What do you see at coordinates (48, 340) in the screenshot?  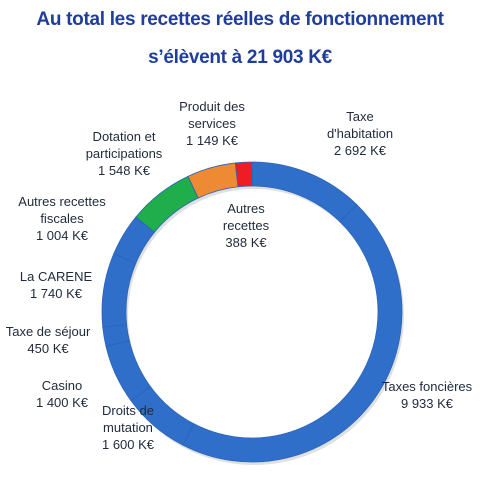 I see `slice-label-4: Taxe de séjour 450 K€` at bounding box center [48, 340].